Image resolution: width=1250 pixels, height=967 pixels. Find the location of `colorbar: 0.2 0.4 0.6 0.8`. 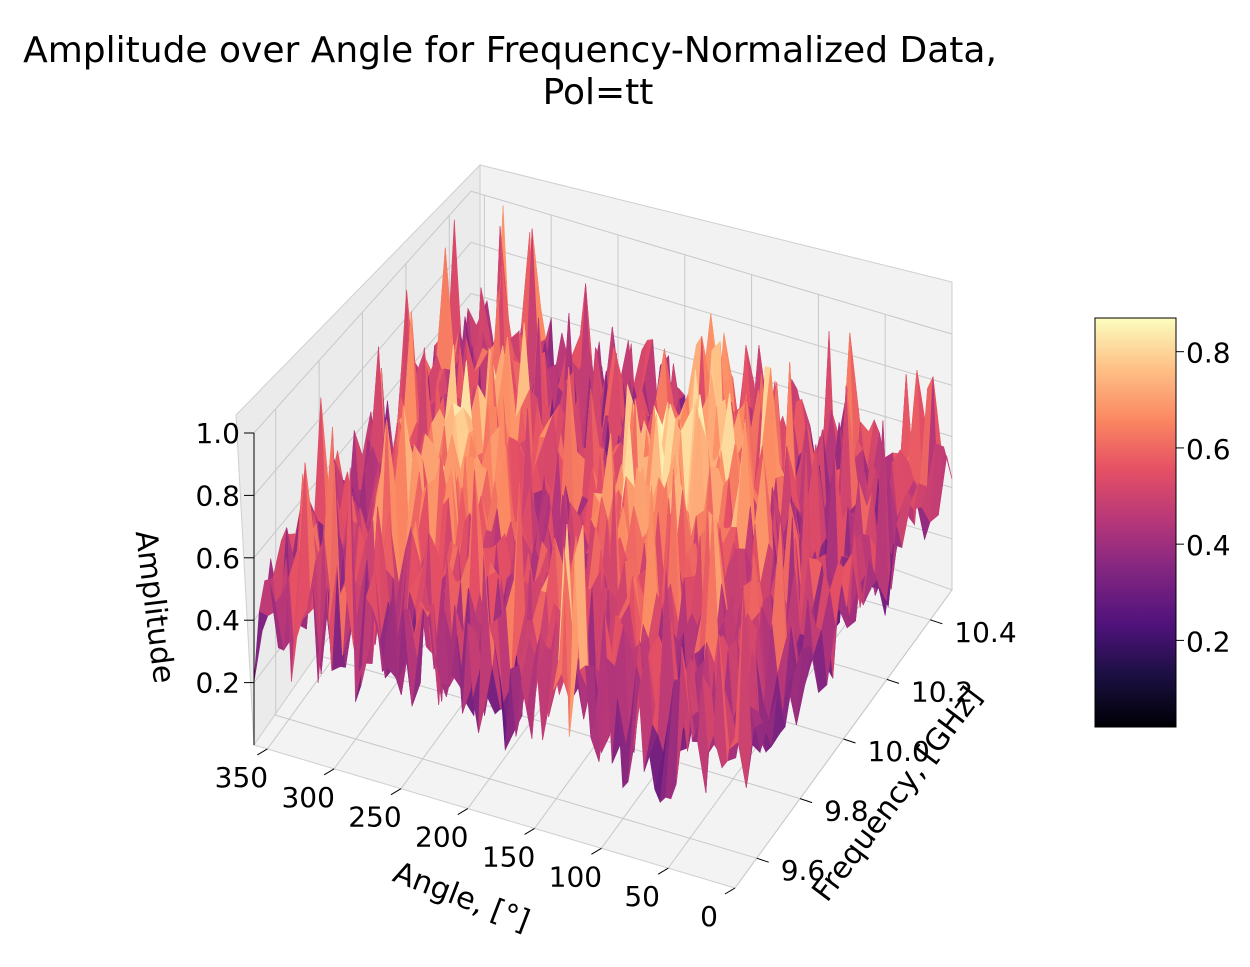

colorbar: 0.2 0.4 0.6 0.8 is located at coordinates (1162, 522).